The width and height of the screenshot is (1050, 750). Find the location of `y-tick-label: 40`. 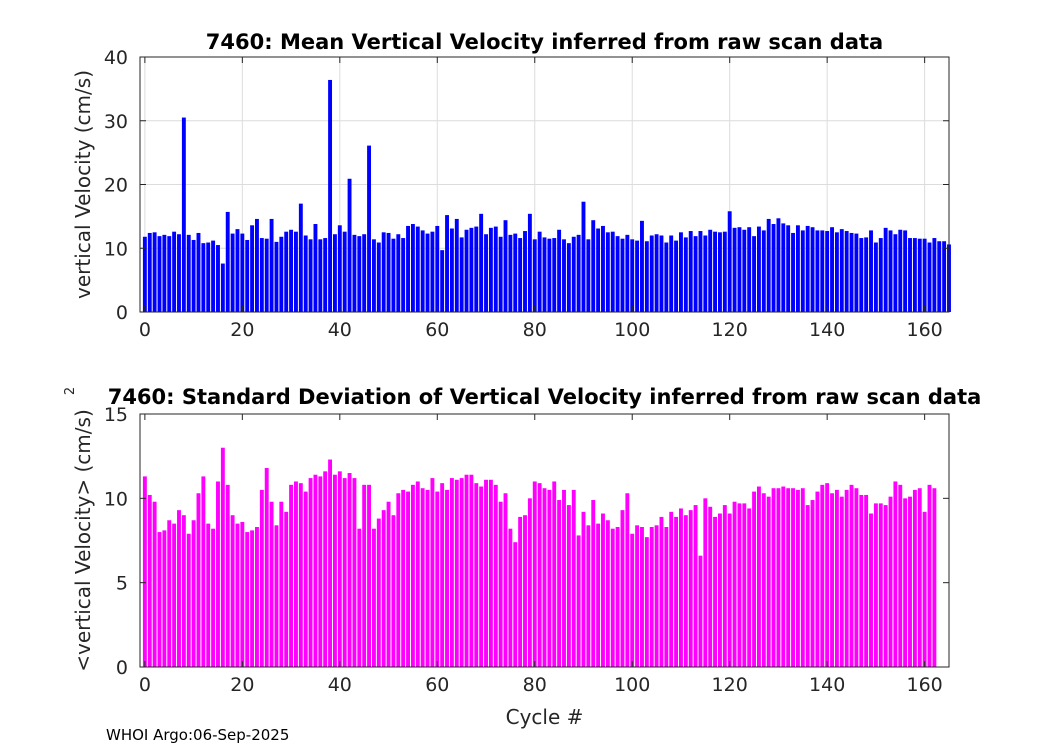

y-tick-label: 40 is located at coordinates (116, 58).